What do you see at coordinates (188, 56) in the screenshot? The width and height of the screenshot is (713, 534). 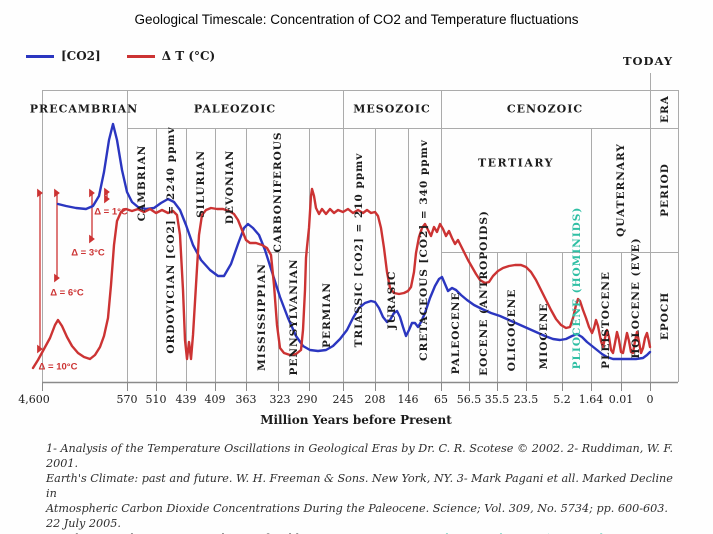 I see `legend-temp-label: Δ T (°C)` at bounding box center [188, 56].